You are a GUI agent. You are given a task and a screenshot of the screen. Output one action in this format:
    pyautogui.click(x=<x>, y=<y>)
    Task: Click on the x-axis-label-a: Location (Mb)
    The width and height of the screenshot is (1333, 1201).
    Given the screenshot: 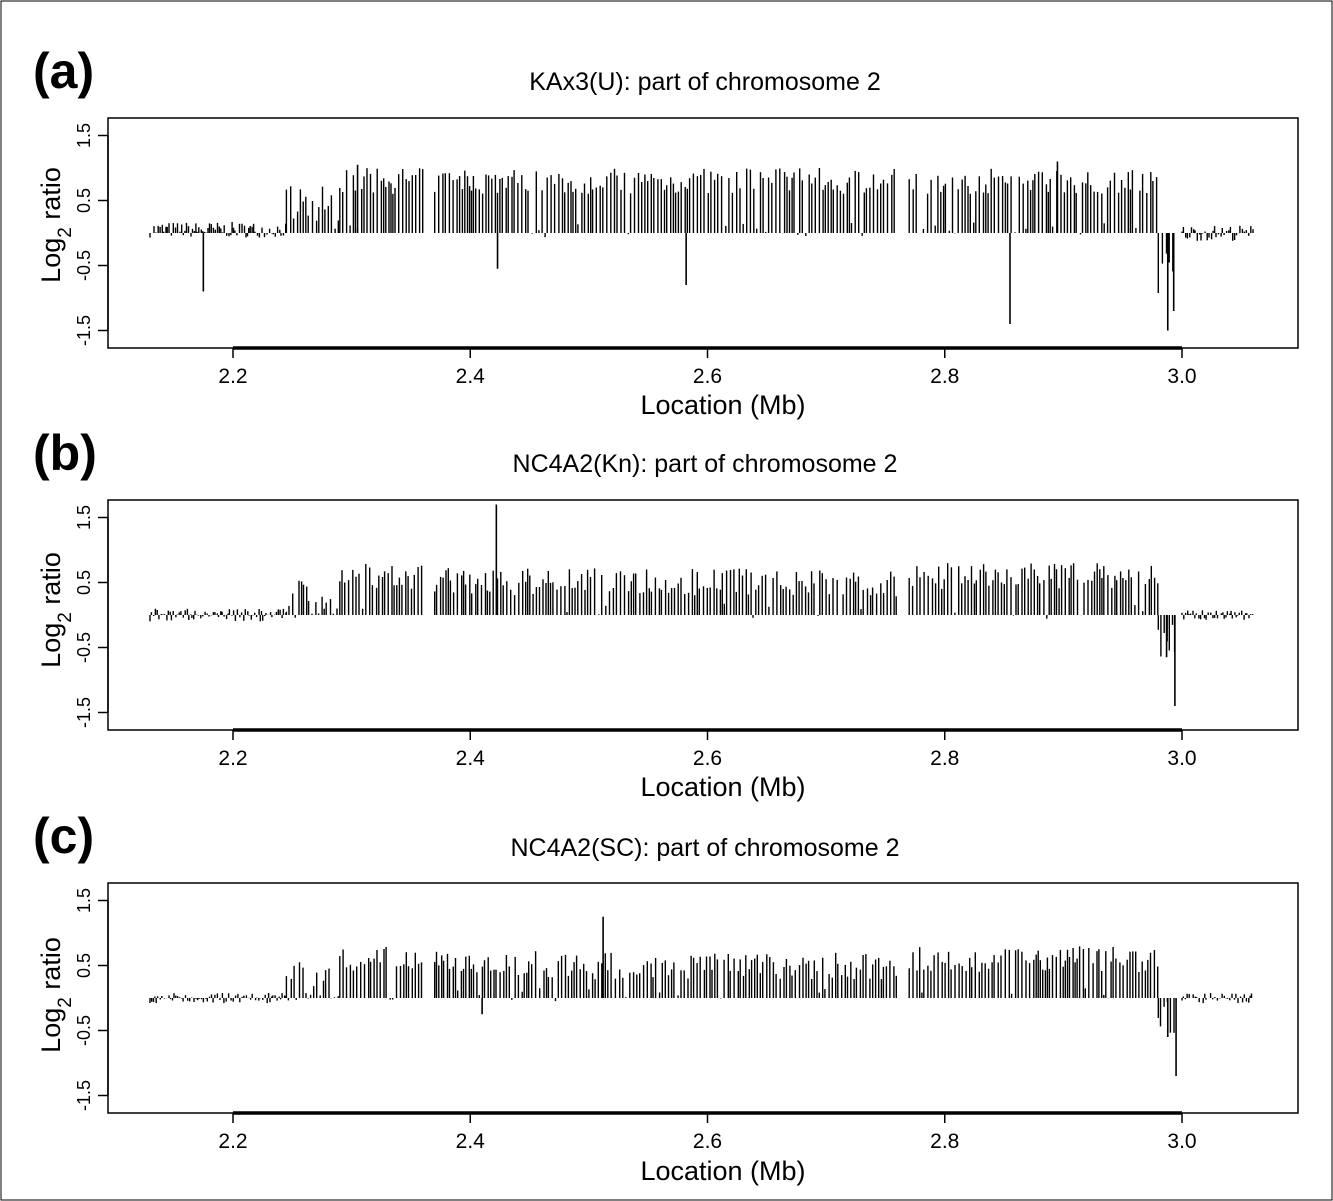 What is the action you would take?
    pyautogui.click(x=722, y=405)
    